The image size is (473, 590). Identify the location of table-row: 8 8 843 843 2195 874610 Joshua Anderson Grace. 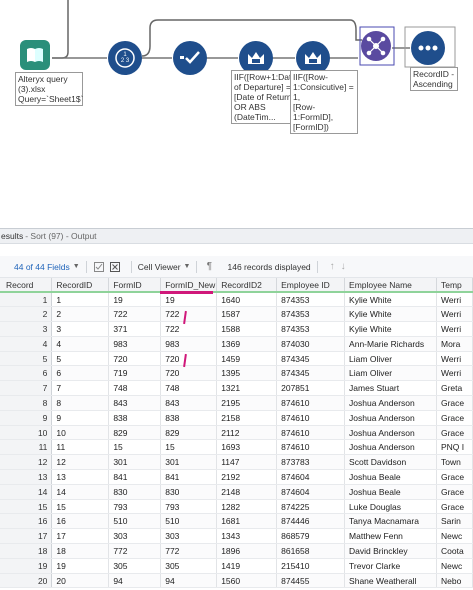
(236, 403).